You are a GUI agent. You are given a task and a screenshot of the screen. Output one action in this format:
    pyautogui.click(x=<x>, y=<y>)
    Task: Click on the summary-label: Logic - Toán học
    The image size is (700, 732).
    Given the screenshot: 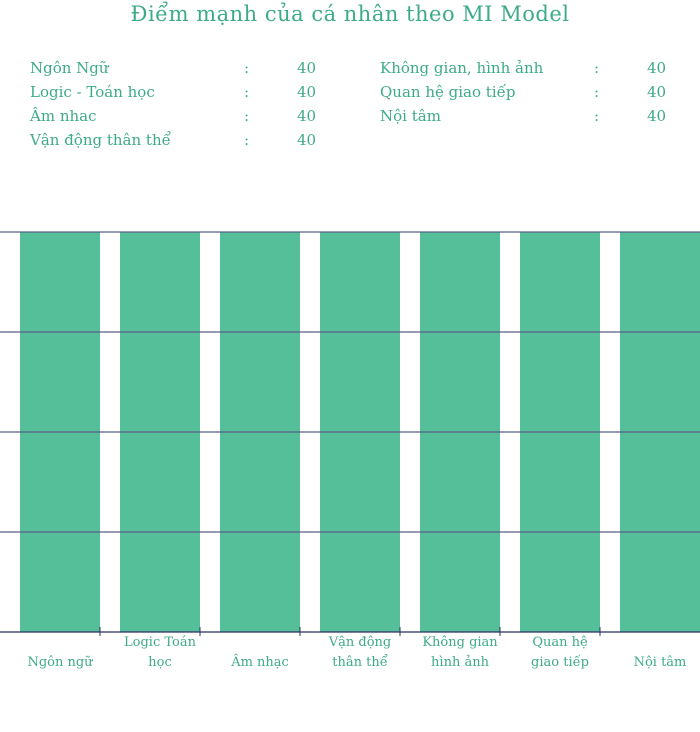 What is the action you would take?
    pyautogui.click(x=92, y=92)
    